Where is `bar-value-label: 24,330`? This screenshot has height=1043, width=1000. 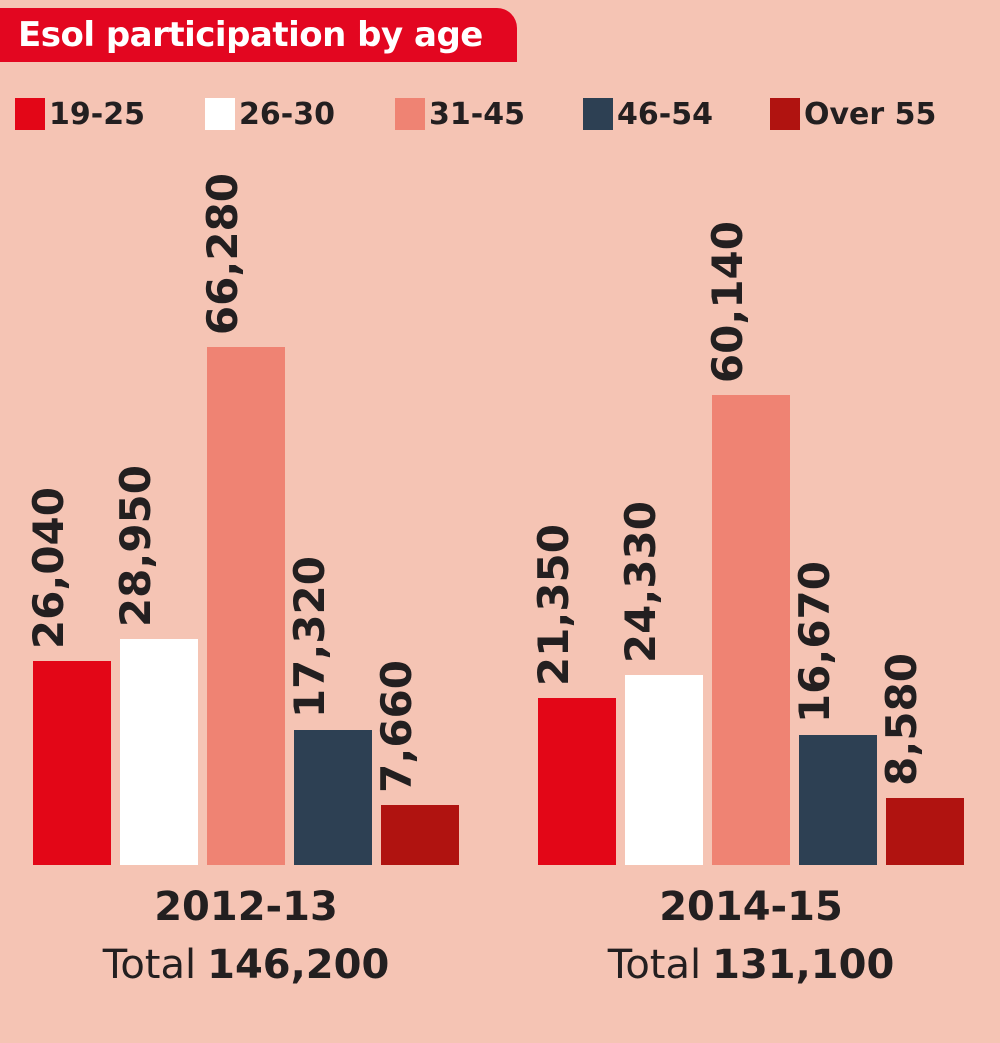
bar-value-label: 24,330 is located at coordinates (640, 581).